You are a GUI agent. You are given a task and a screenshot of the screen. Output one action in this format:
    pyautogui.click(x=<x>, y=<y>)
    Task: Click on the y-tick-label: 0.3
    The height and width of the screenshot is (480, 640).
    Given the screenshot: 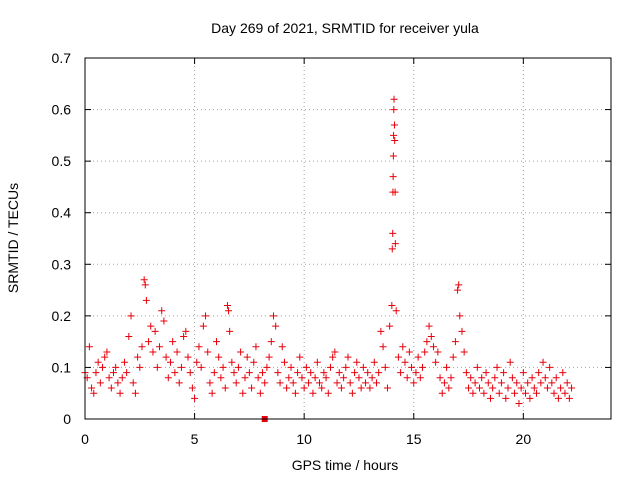 What is the action you would take?
    pyautogui.click(x=62, y=264)
    